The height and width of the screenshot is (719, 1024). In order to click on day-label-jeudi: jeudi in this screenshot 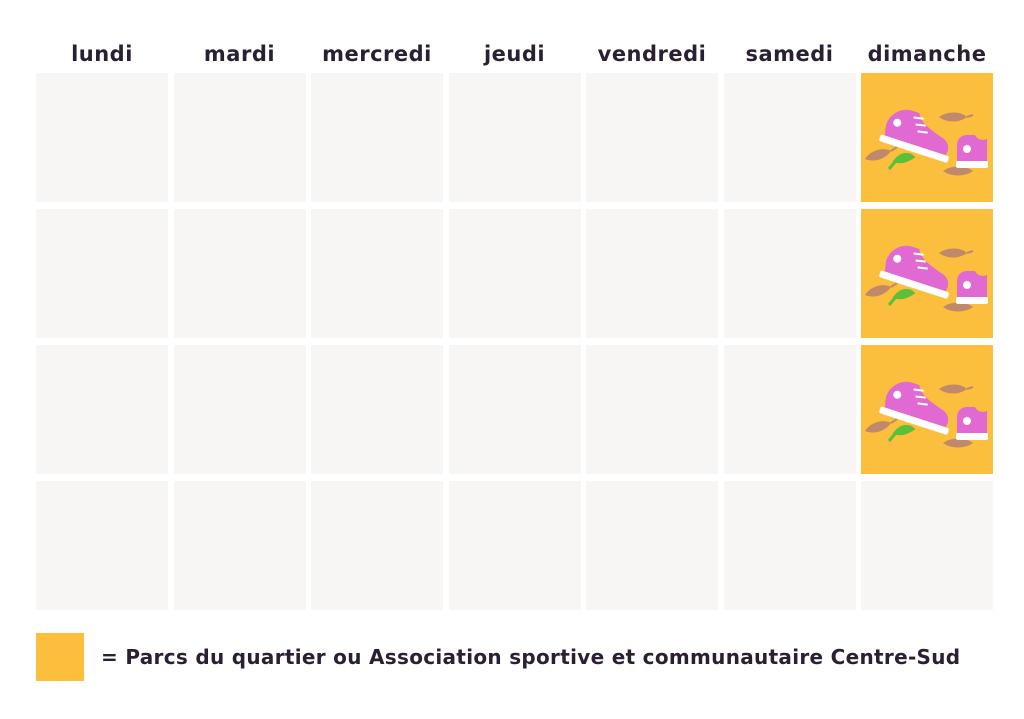, I will do `click(514, 54)`.